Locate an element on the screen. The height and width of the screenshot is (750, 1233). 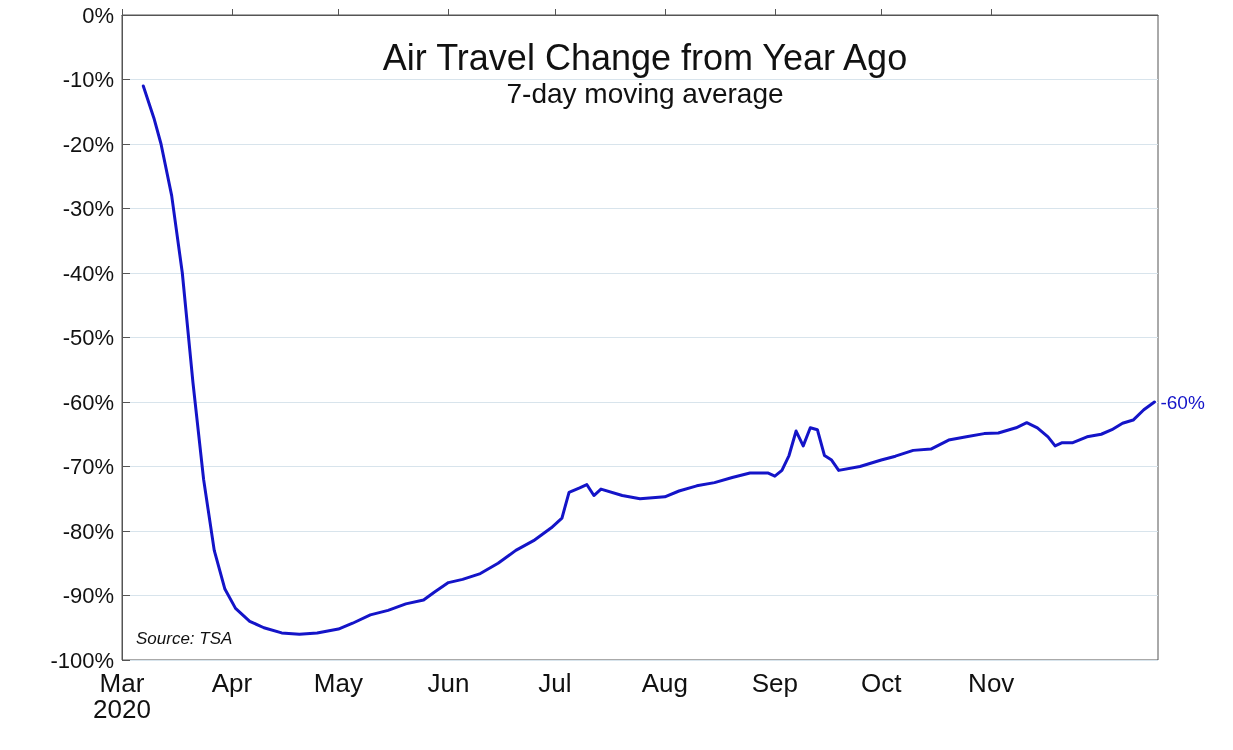
y-tick-label: -90% is located at coordinates (88, 595).